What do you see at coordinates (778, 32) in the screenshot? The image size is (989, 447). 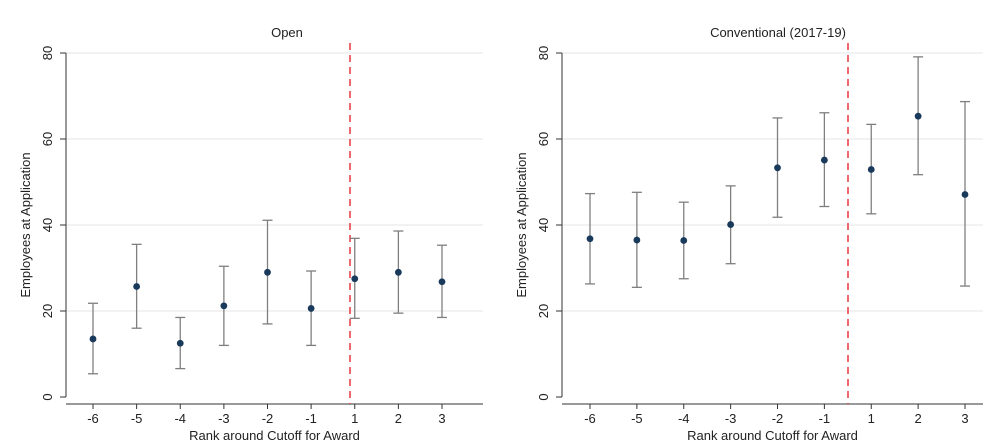 I see `chart-title: Conventional (2017-19)` at bounding box center [778, 32].